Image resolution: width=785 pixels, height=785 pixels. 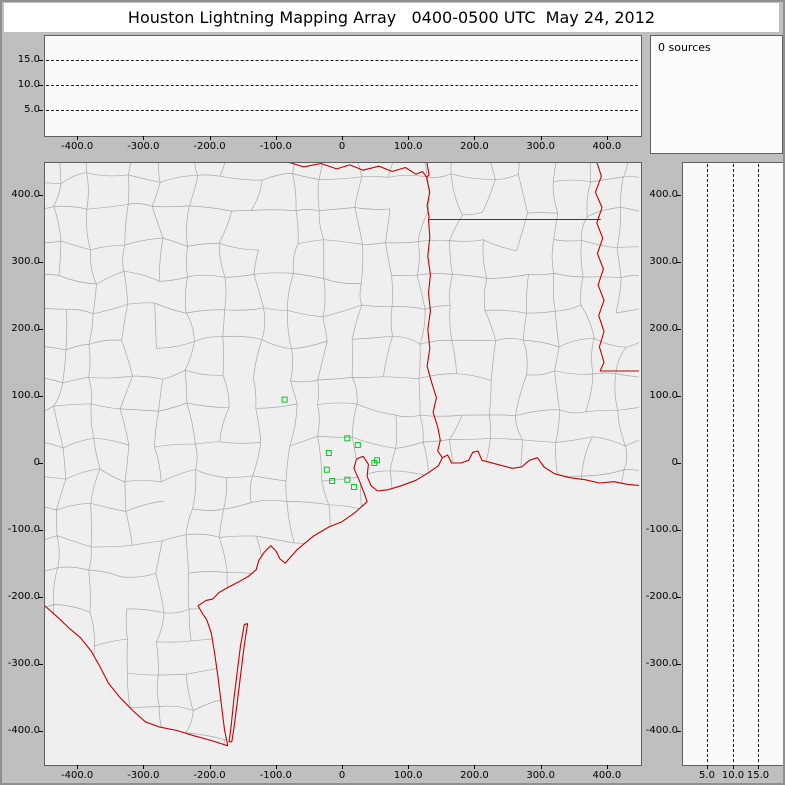 I want to click on x-axis-tick-label: 200.0, so click(x=474, y=146).